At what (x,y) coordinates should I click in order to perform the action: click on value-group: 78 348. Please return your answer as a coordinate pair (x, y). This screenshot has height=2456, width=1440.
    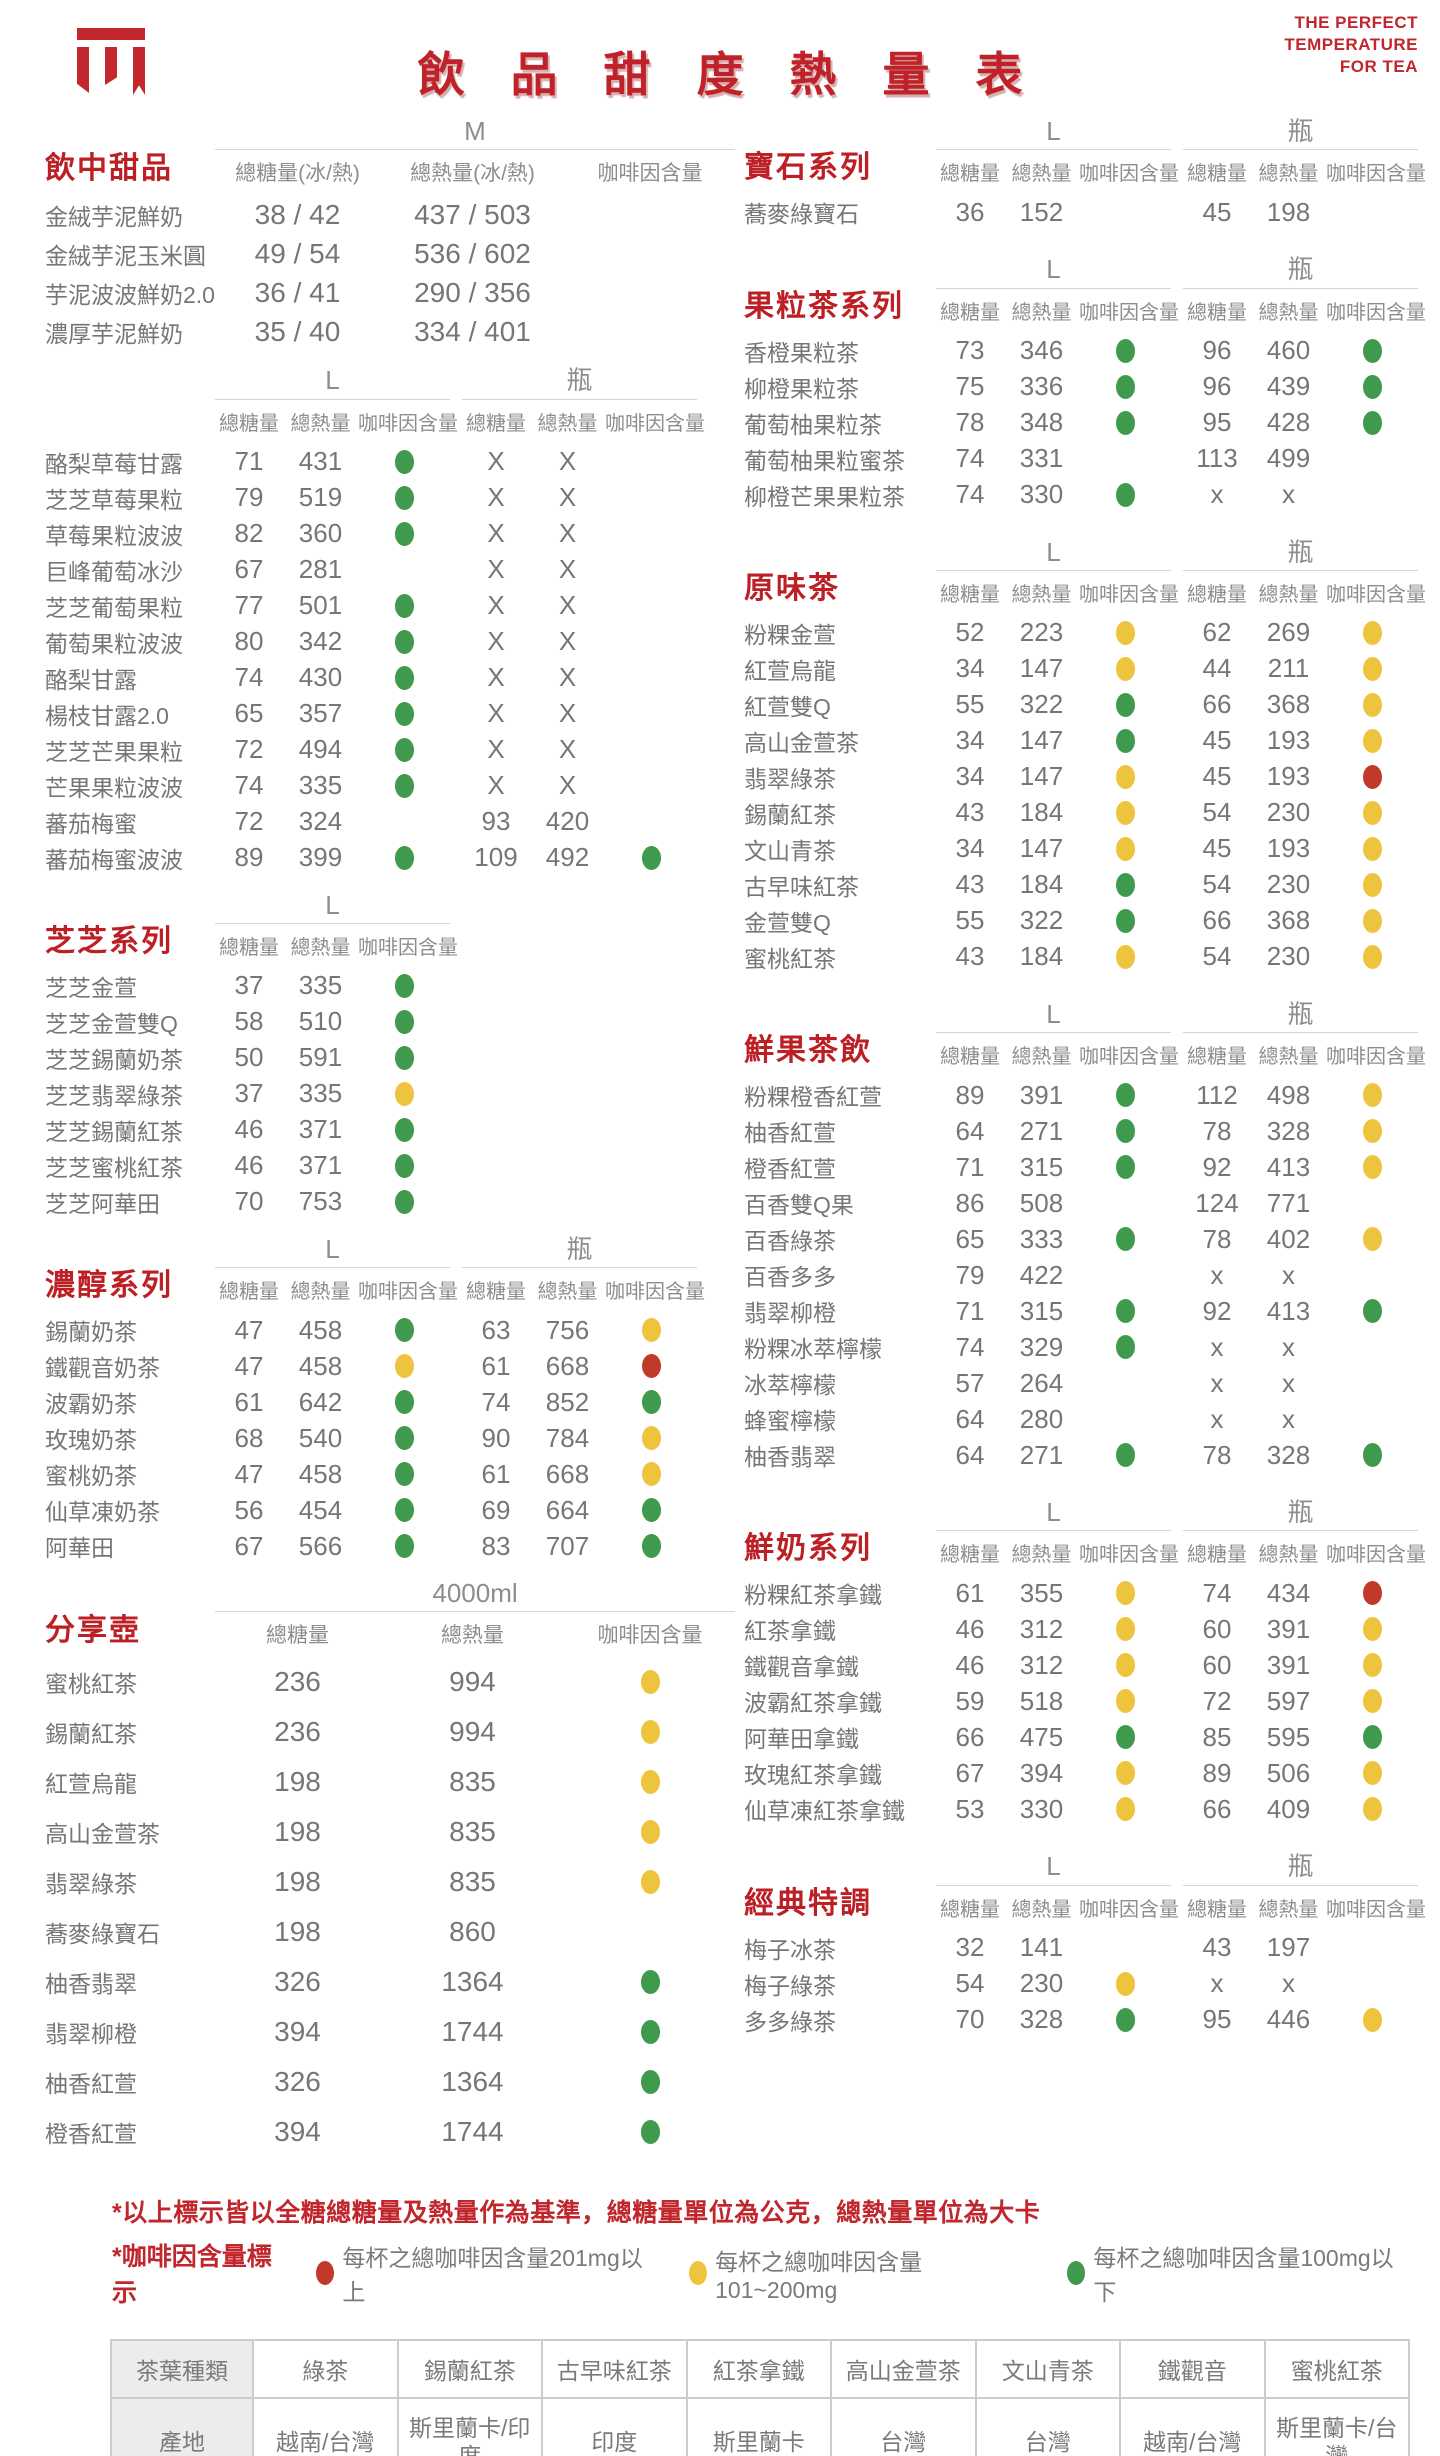
    Looking at the image, I should click on (1053, 422).